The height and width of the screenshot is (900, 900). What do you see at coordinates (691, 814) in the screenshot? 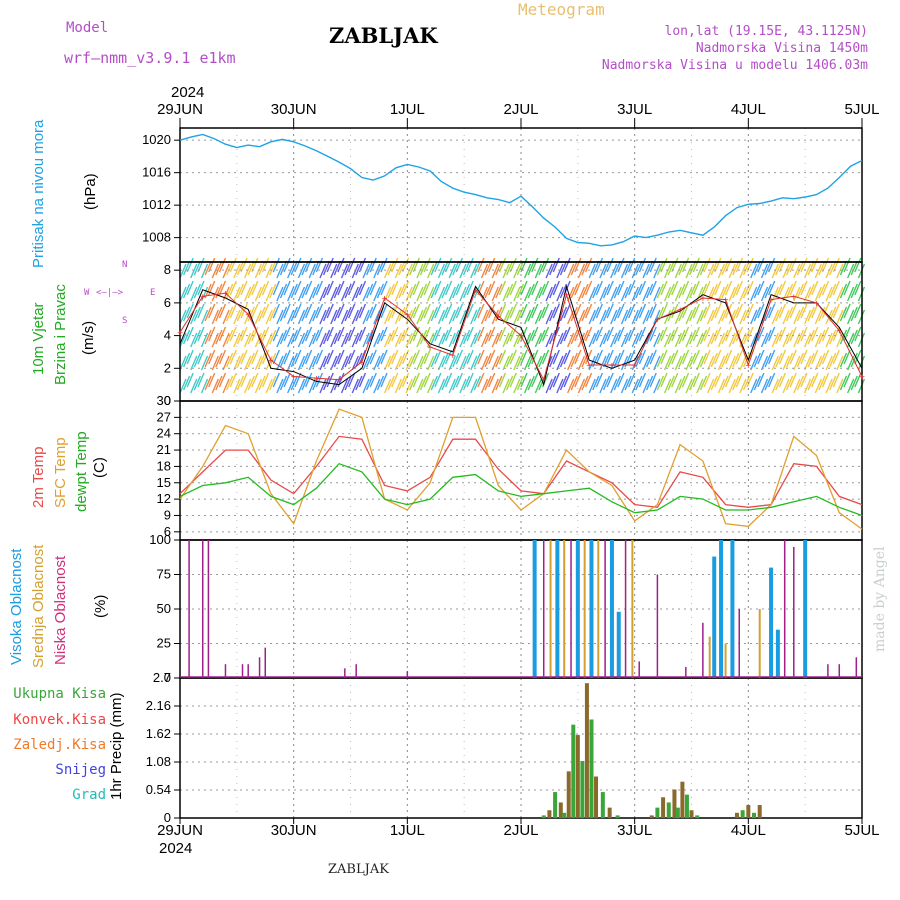
I see `precip-bar` at bounding box center [691, 814].